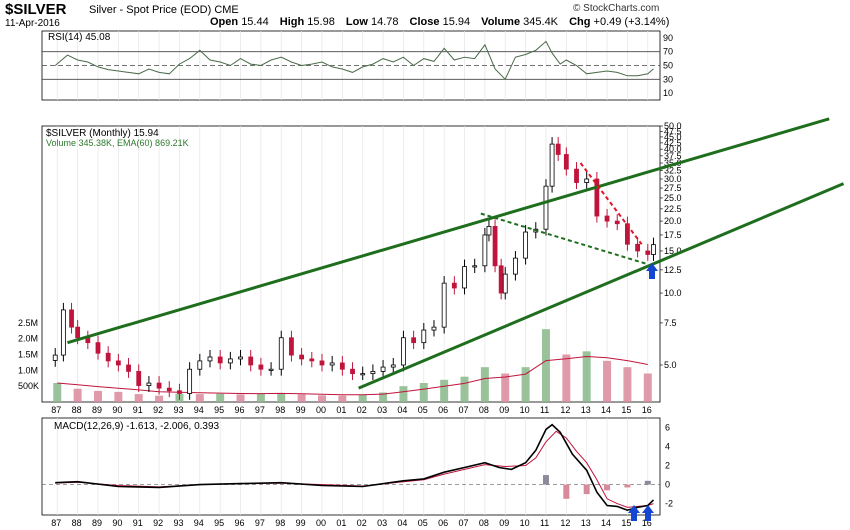  Describe the element at coordinates (219, 410) in the screenshot. I see `price-x-tick-label: 95` at that location.